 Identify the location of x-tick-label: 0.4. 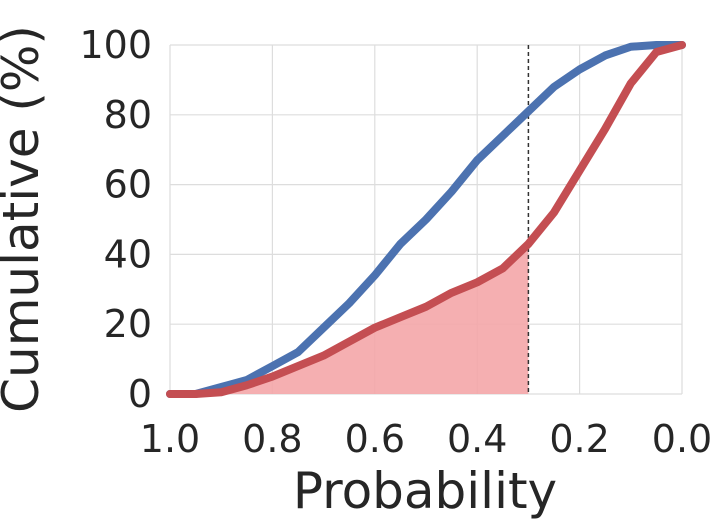
(477, 439).